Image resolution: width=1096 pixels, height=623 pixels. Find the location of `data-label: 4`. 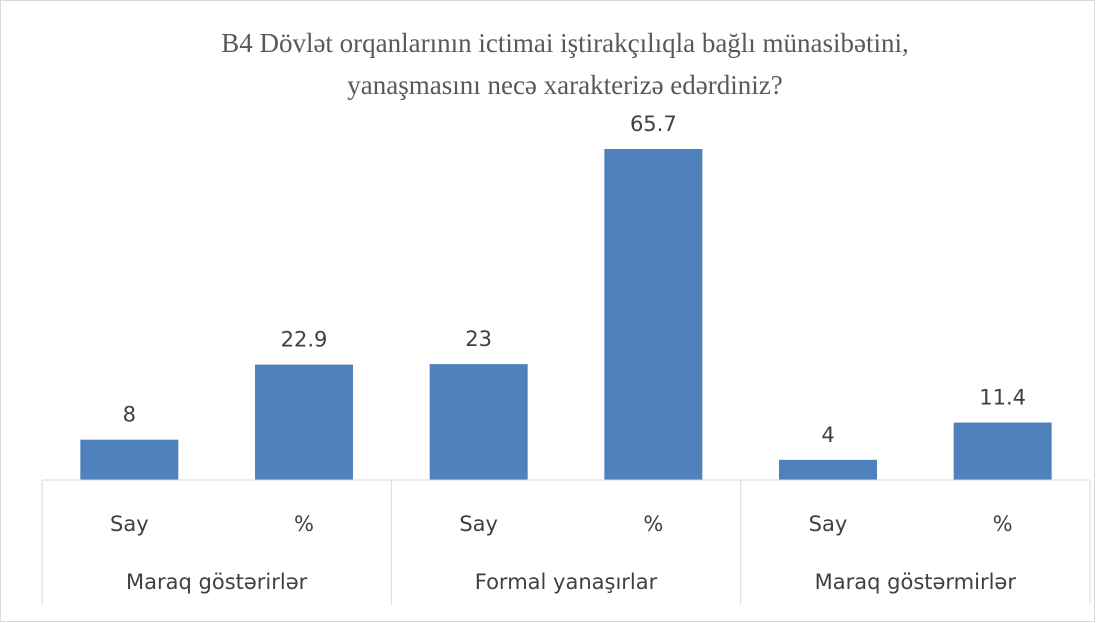

data-label: 4 is located at coordinates (827, 435).